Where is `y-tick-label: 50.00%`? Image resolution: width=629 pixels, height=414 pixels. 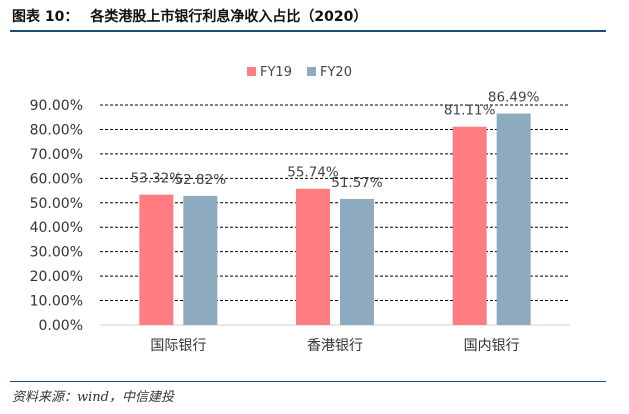
y-tick-label: 50.00% is located at coordinates (56, 204).